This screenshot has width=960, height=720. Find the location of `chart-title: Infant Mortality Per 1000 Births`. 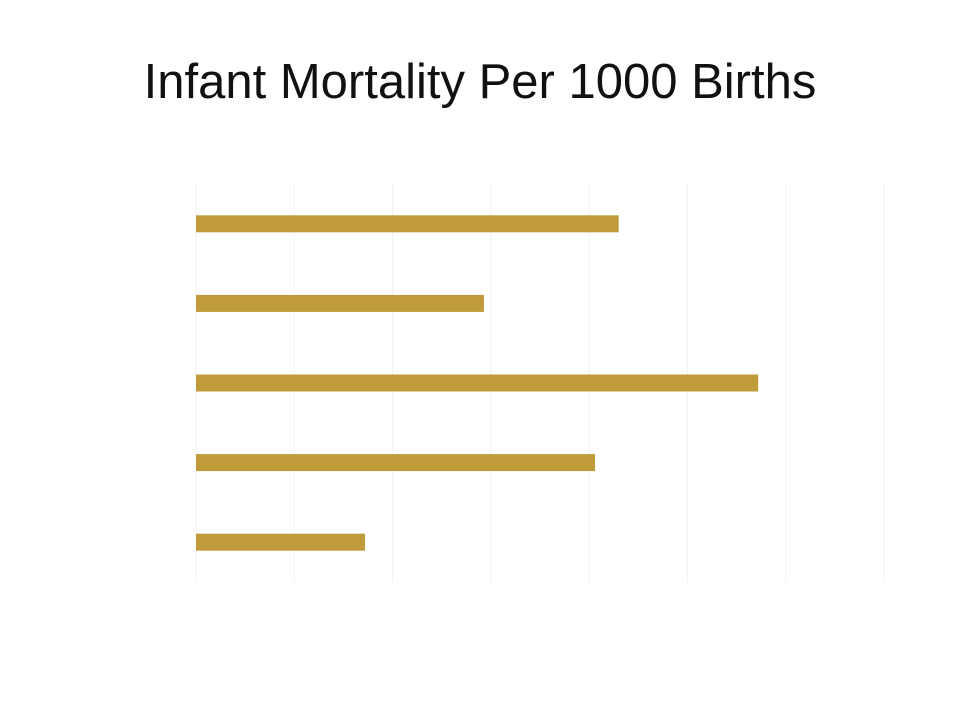

chart-title: Infant Mortality Per 1000 Births is located at coordinates (480, 82).